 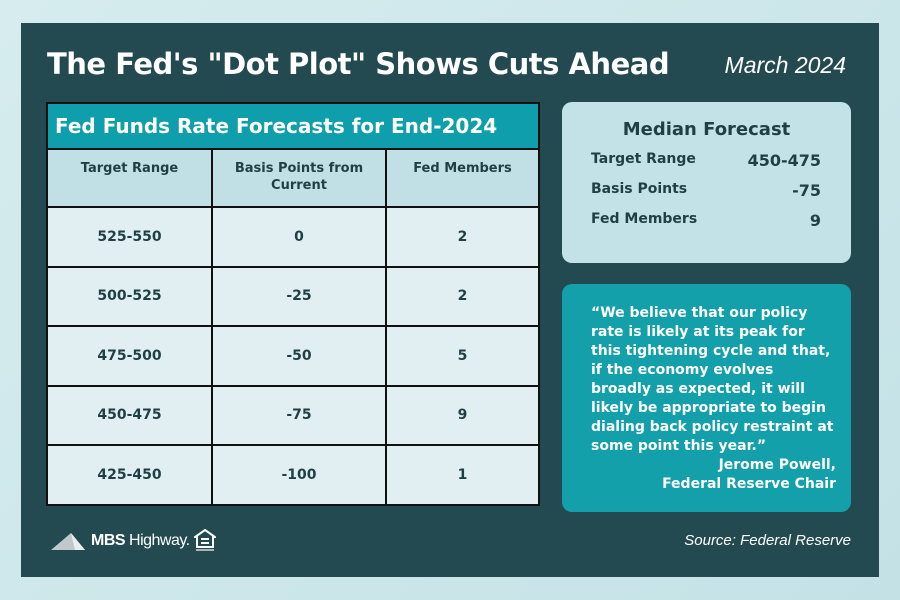 What do you see at coordinates (706, 129) in the screenshot?
I see `median-title: Median Forecast` at bounding box center [706, 129].